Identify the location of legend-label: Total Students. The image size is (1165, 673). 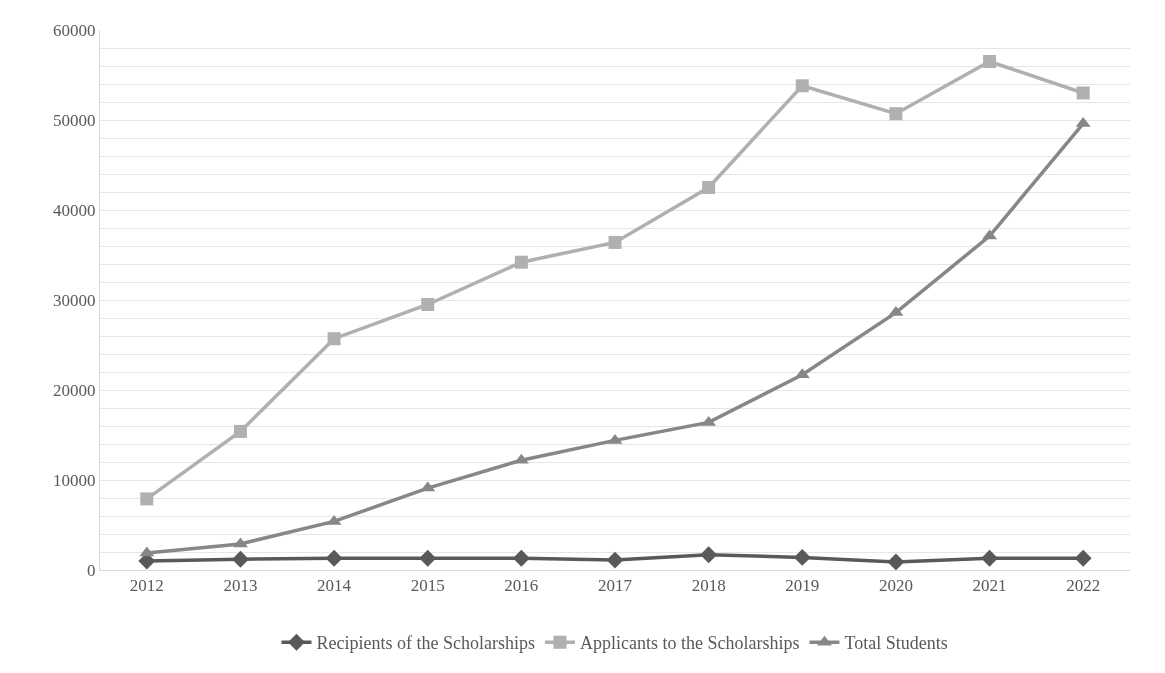
(896, 643).